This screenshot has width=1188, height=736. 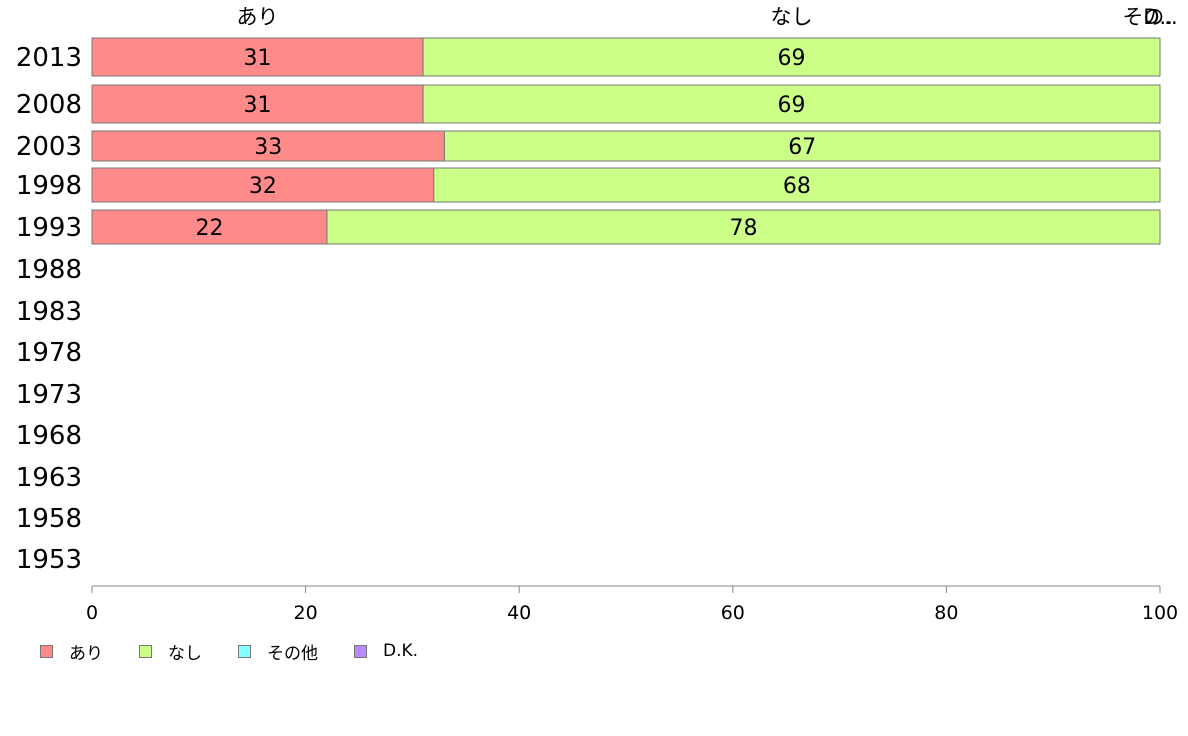 What do you see at coordinates (306, 613) in the screenshot?
I see `x-tick-label-20: 20` at bounding box center [306, 613].